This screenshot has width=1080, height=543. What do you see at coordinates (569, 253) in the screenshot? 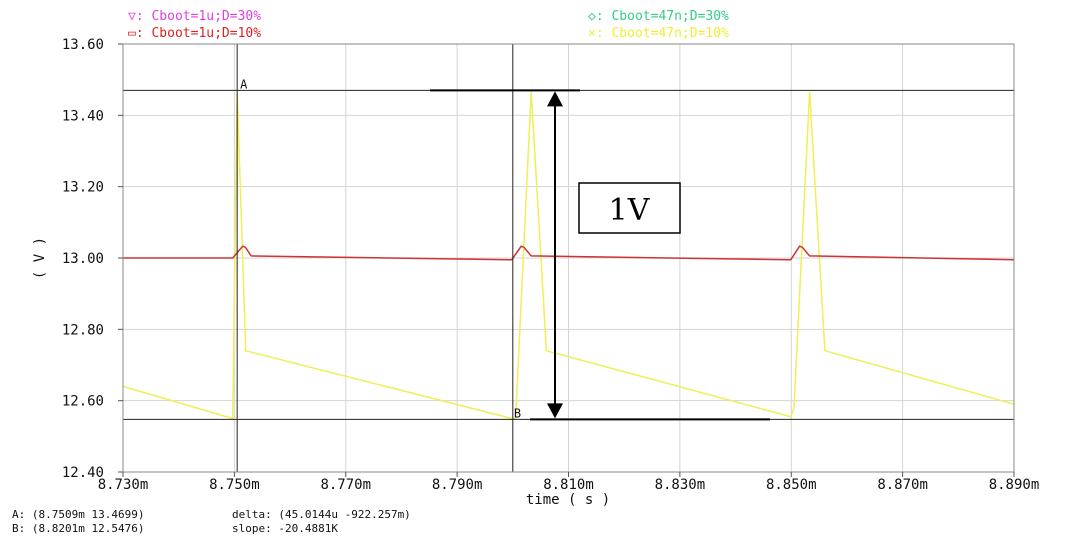
I see `series-line` at bounding box center [569, 253].